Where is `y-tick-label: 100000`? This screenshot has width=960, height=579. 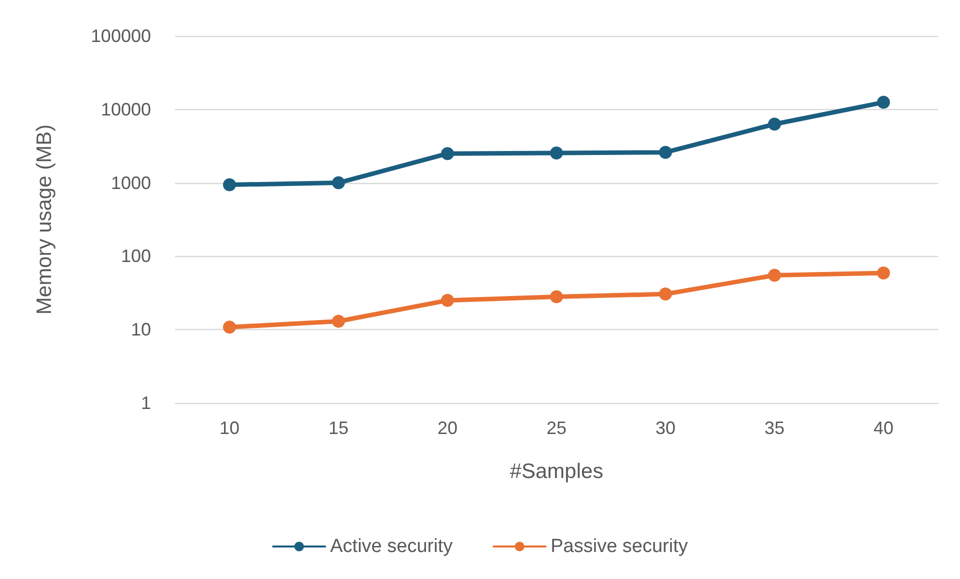 y-tick-label: 100000 is located at coordinates (120, 36).